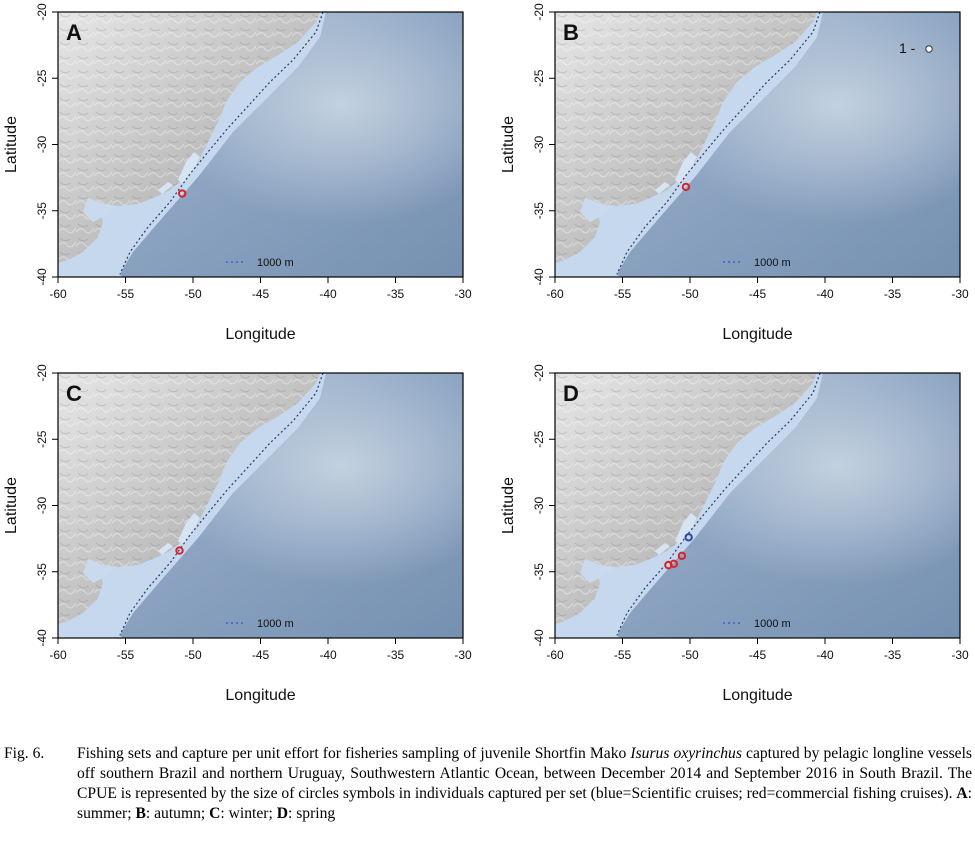  What do you see at coordinates (177, 813) in the screenshot?
I see `caption-season-b: : autumn;` at bounding box center [177, 813].